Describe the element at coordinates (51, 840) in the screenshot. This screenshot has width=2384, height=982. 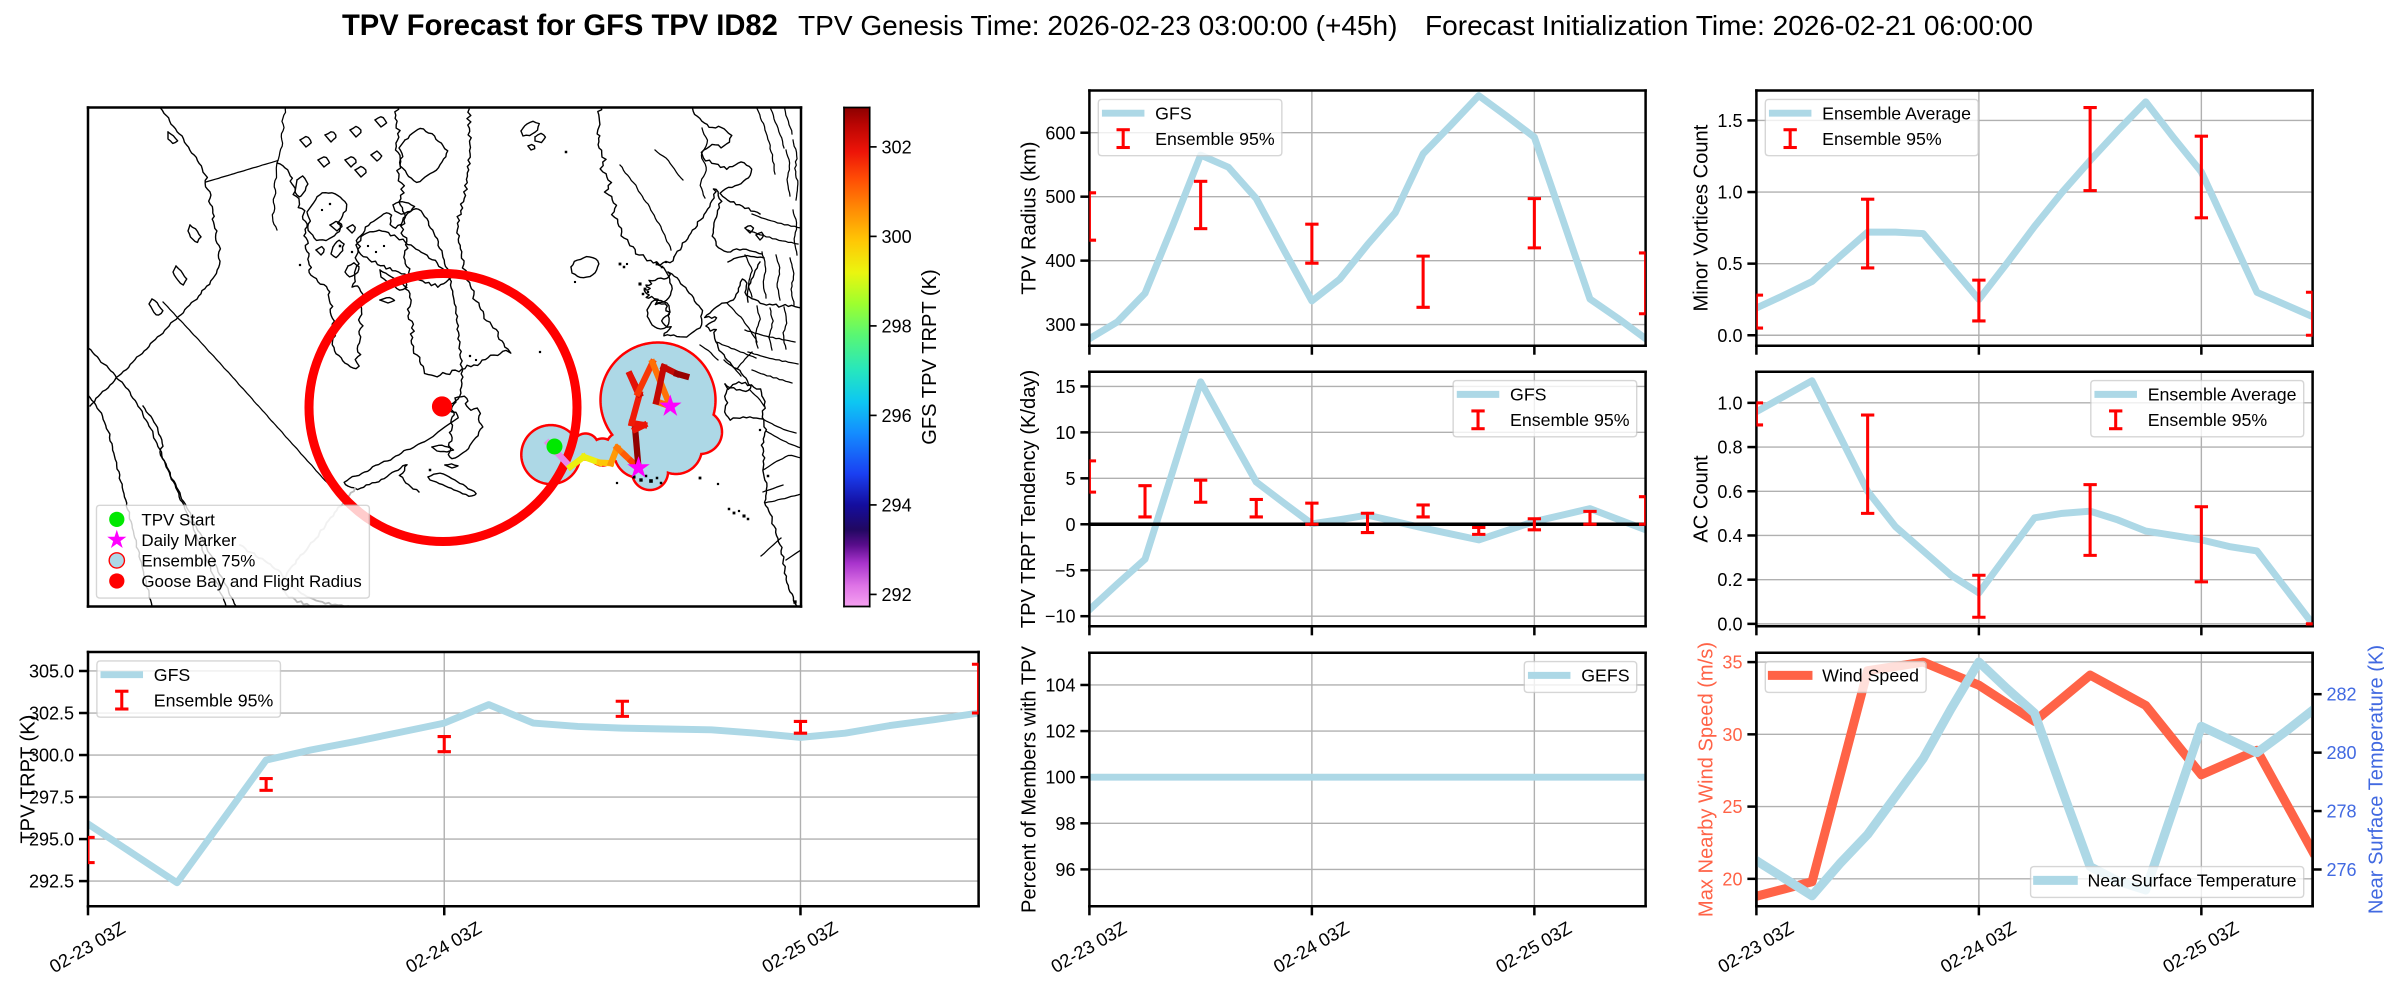
I see `svg-text: 295.0` at that location.